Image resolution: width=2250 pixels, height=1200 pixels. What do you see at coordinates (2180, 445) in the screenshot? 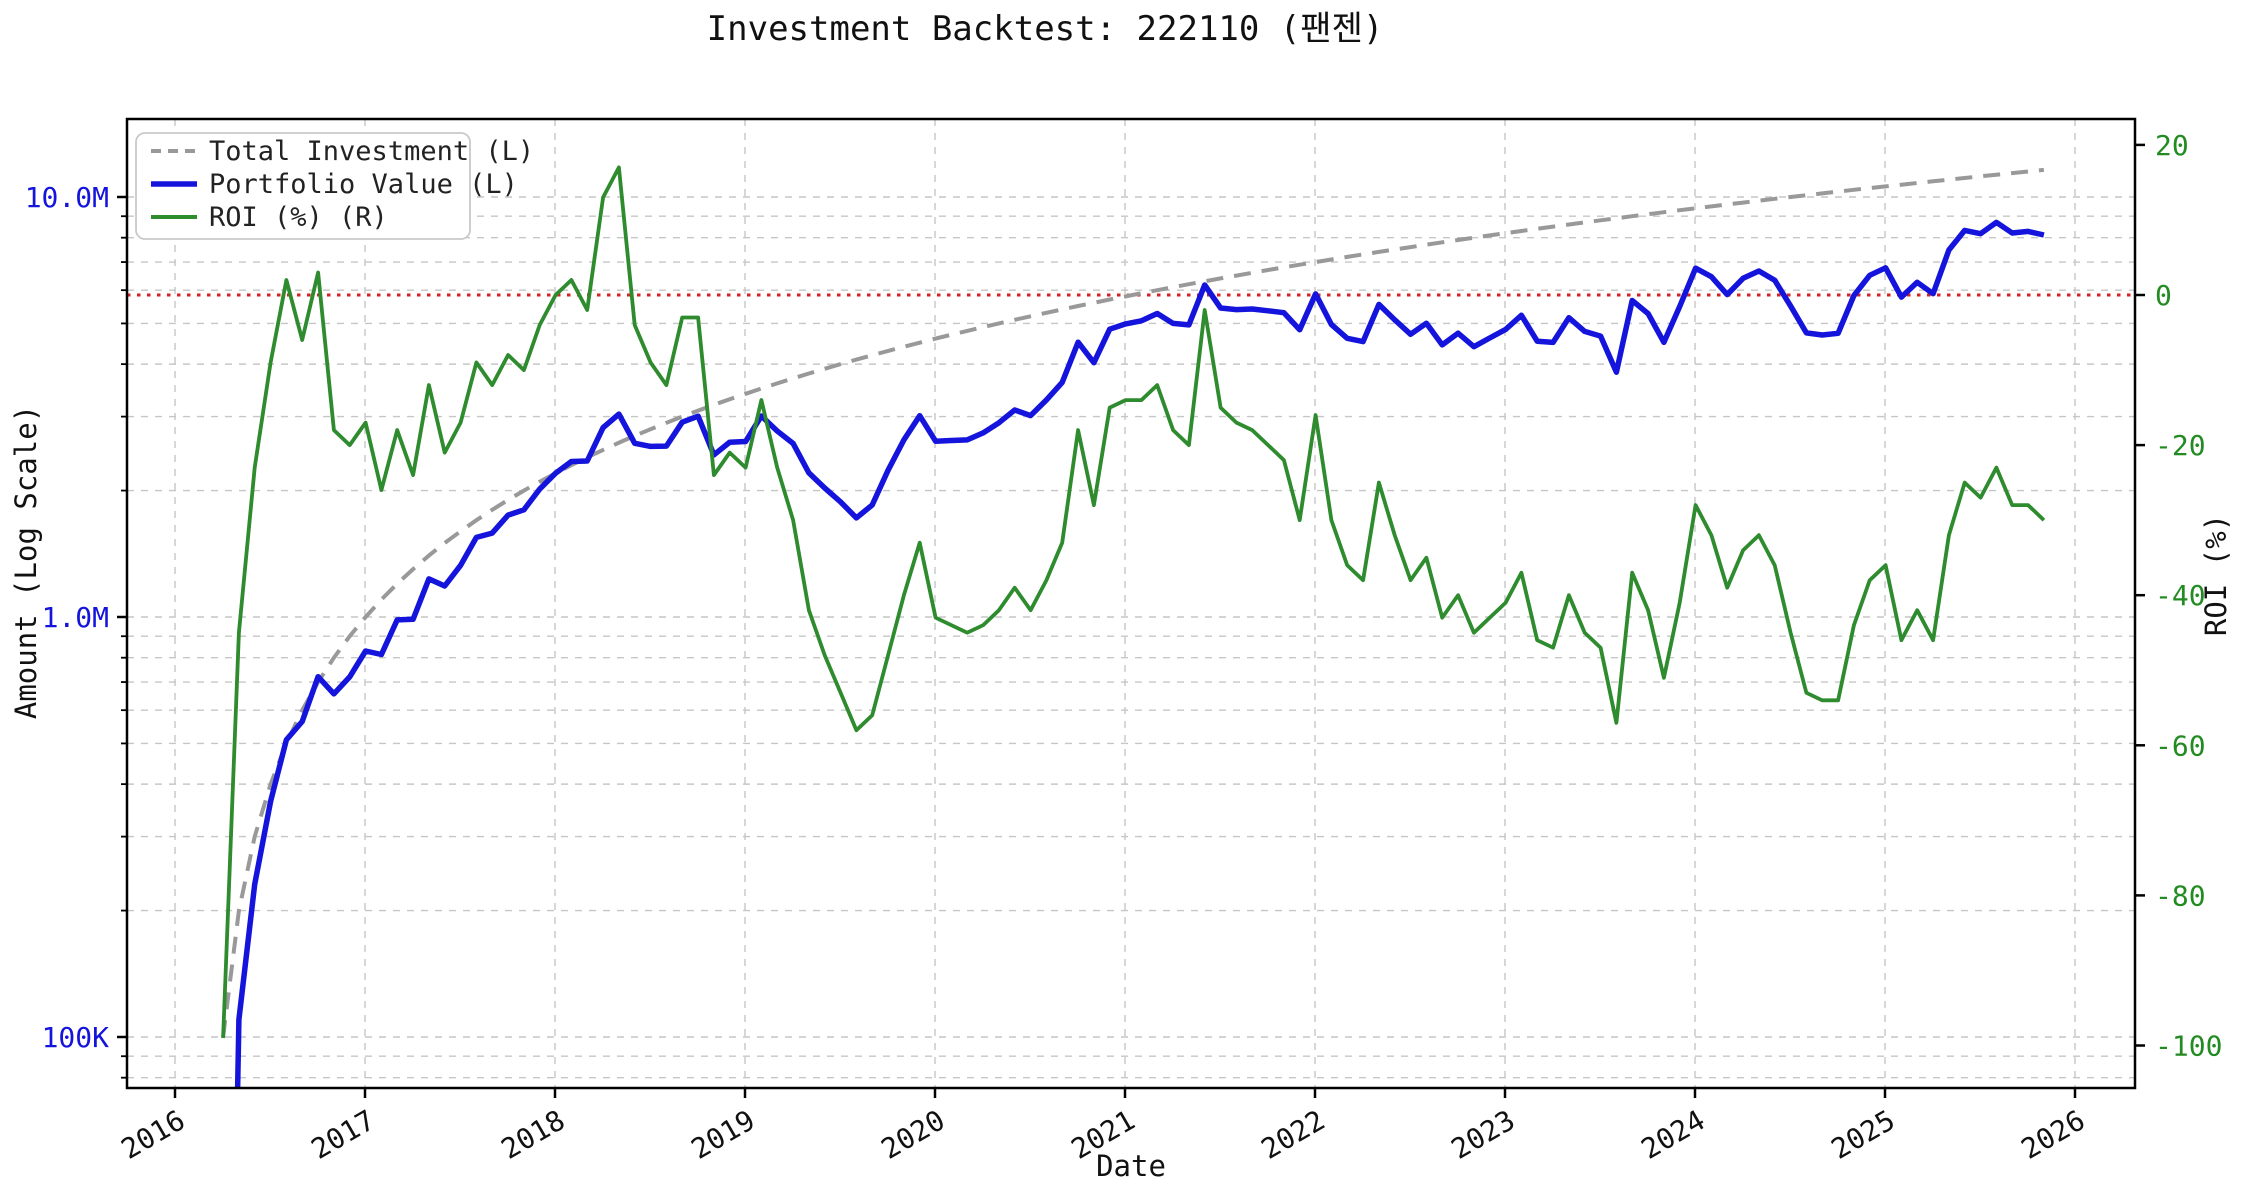
I see `right-tick-label--20: -20` at bounding box center [2180, 445].